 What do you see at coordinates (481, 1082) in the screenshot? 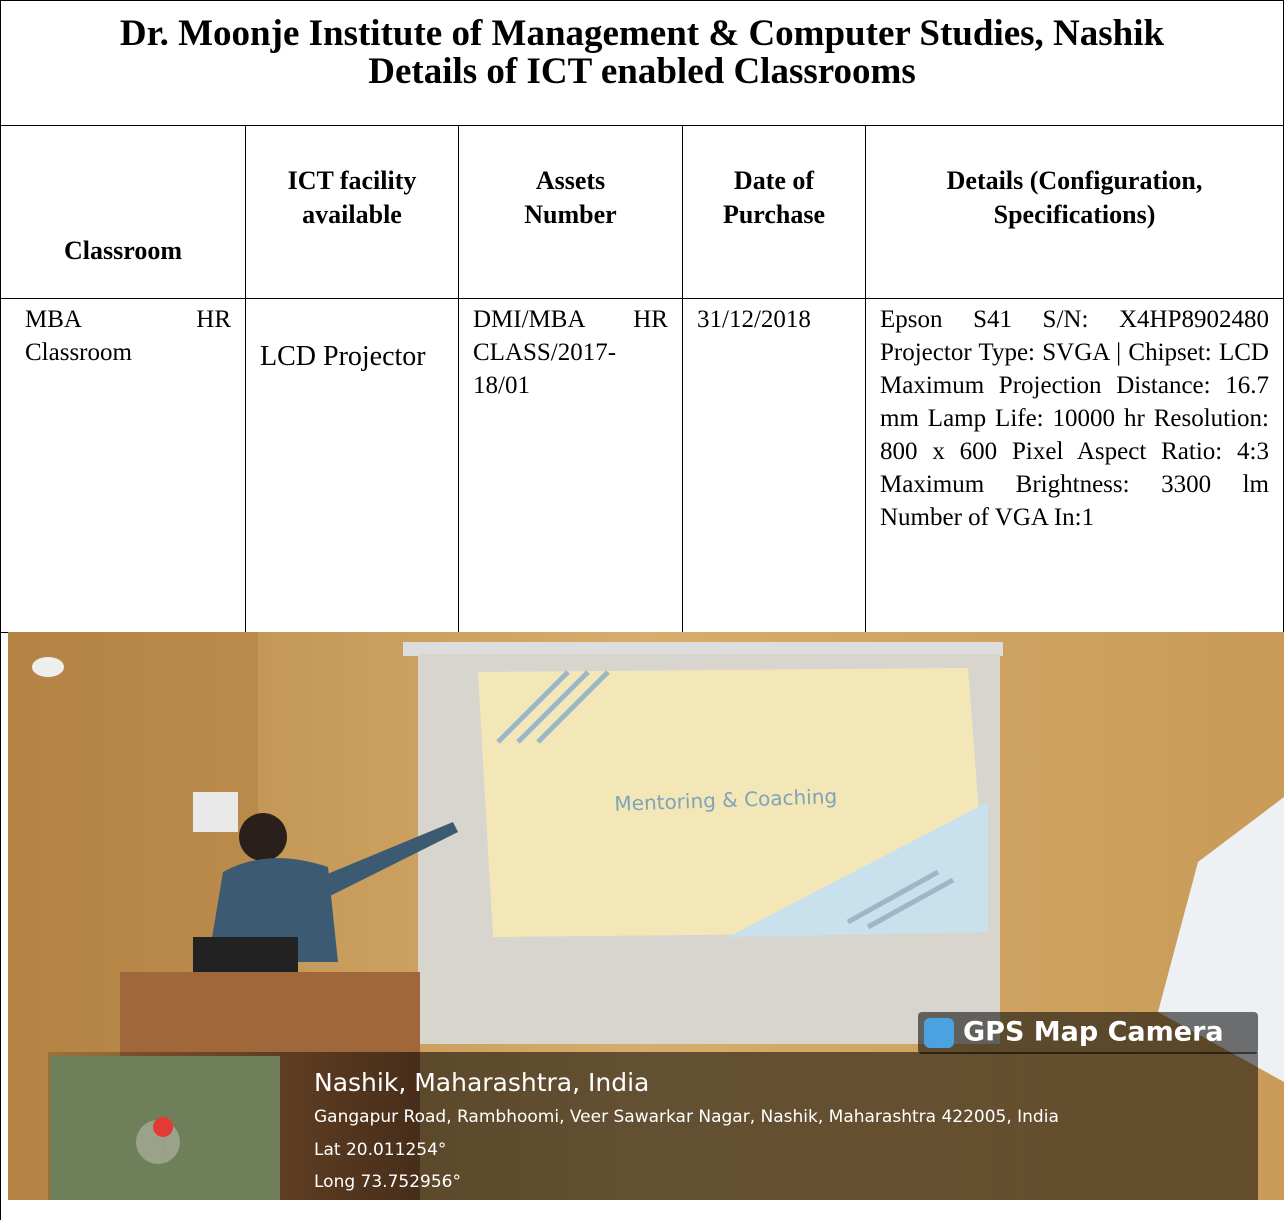
I see `location: Nashik, Maharashtra, India` at bounding box center [481, 1082].